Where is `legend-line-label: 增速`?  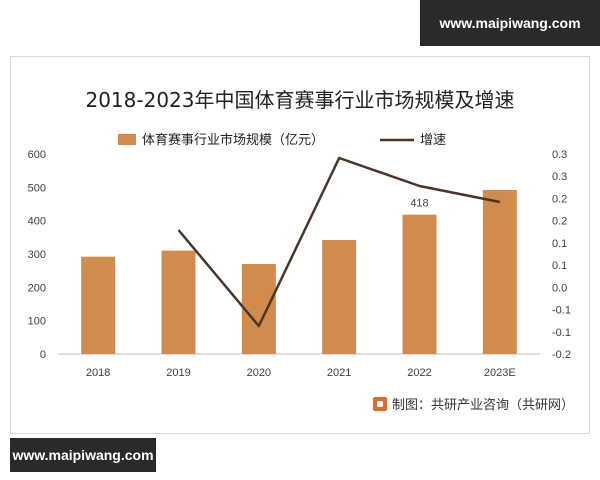 legend-line-label: 增速 is located at coordinates (433, 140).